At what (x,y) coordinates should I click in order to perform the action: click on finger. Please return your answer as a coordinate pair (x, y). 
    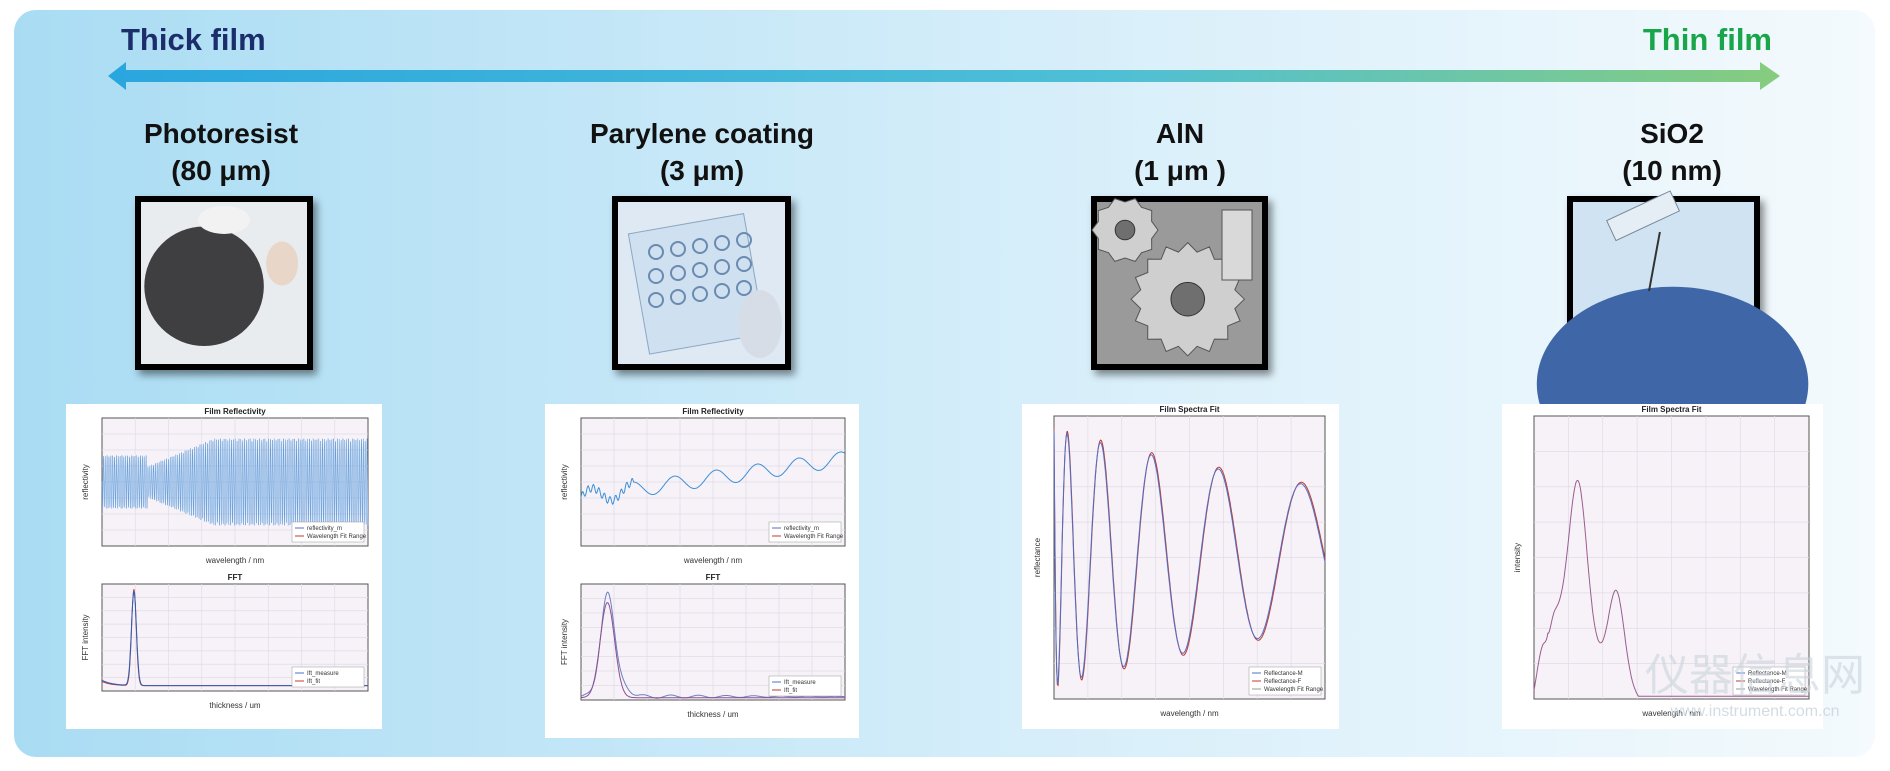
    Looking at the image, I should click on (760, 324).